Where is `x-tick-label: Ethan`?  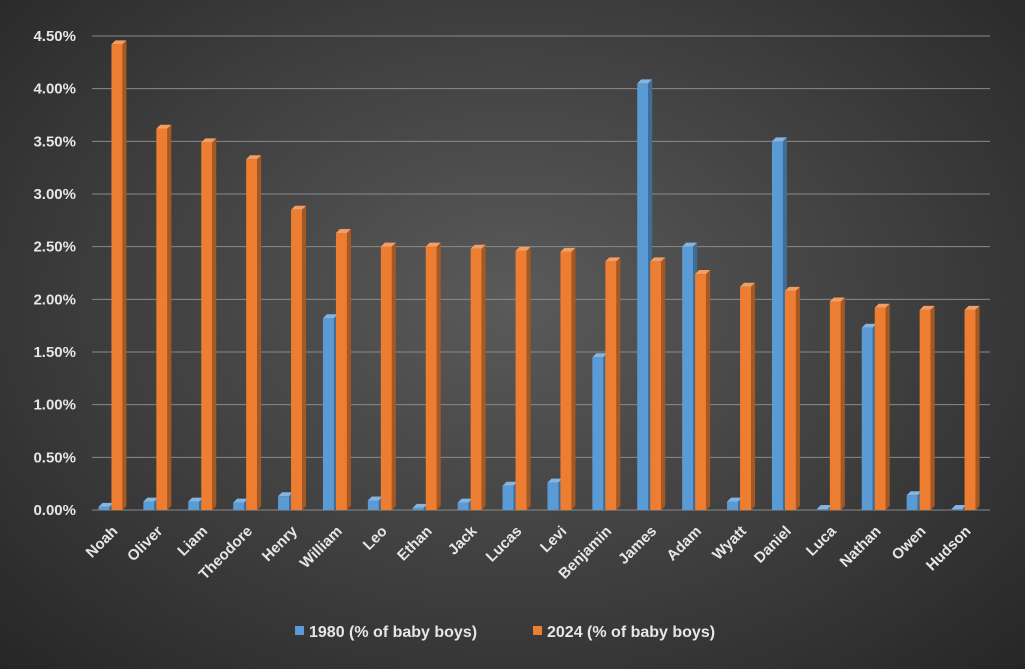 x-tick-label: Ethan is located at coordinates (414, 543).